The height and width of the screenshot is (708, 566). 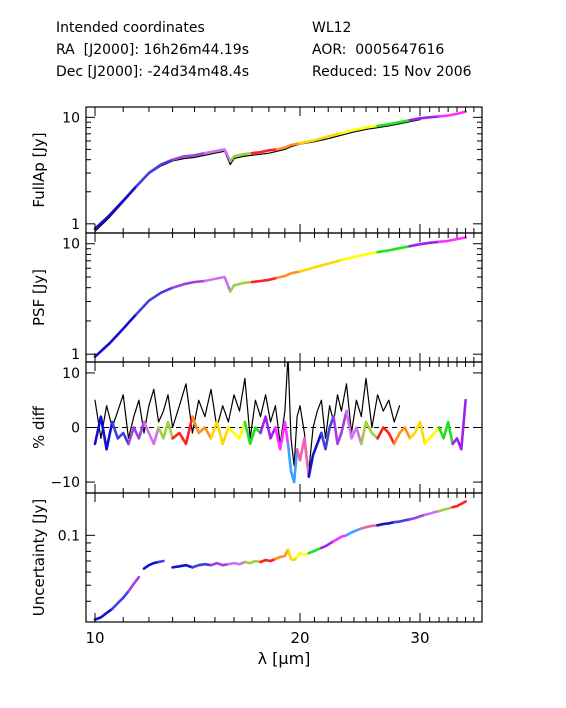 What do you see at coordinates (392, 72) in the screenshot?
I see `header-right-line3: Reduced: 15 Nov 2006` at bounding box center [392, 72].